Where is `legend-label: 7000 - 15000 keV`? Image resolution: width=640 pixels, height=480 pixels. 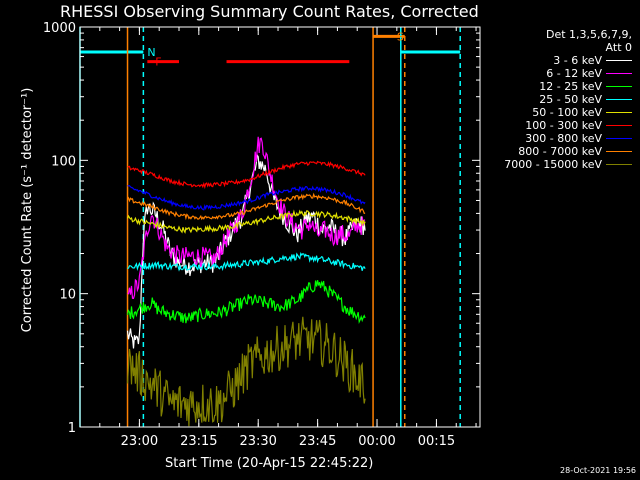 legend-label: 7000 - 15000 keV is located at coordinates (553, 164).